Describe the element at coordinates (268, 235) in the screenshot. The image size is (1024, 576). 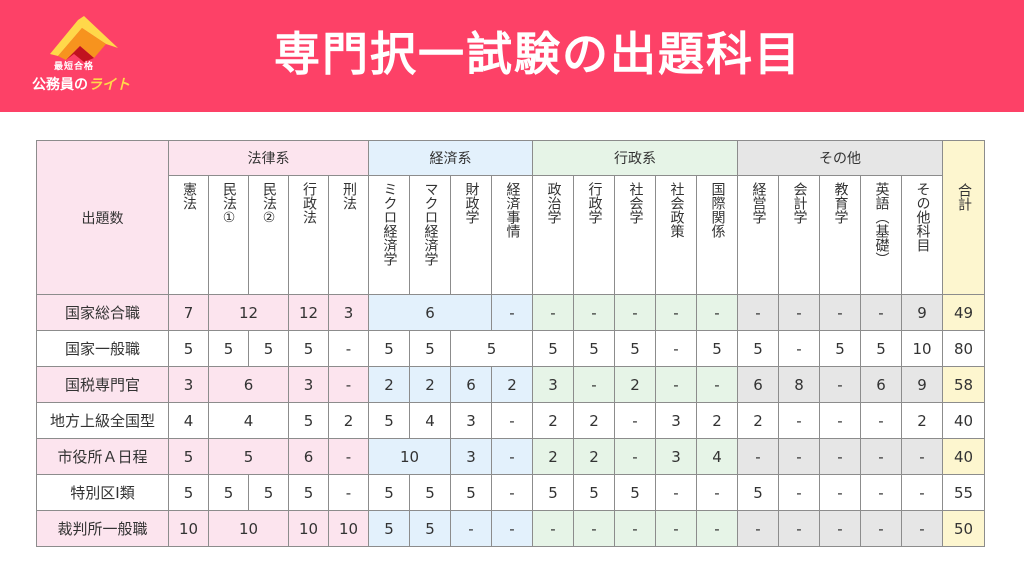
I see `subject-header: 民法②` at that location.